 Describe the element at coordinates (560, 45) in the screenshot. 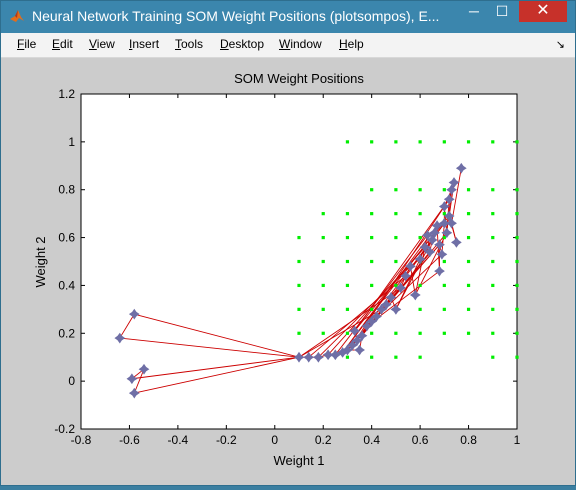

I see `dock-arrow-icon: ↘` at that location.